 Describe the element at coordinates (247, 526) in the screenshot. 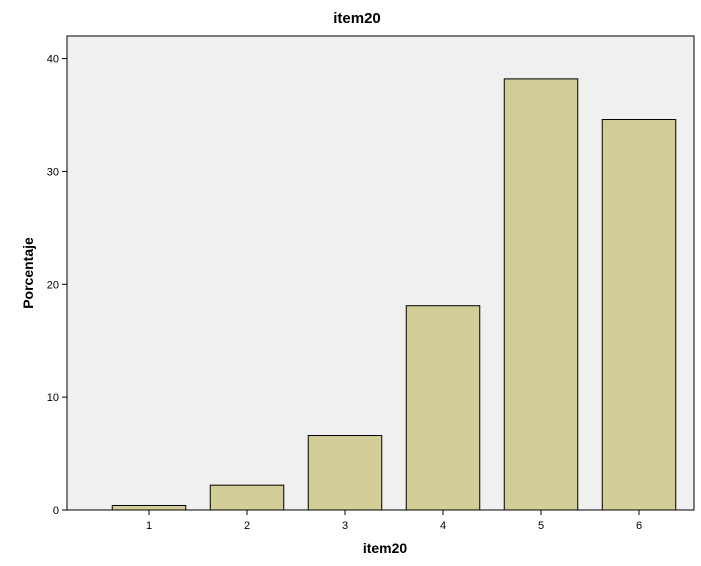

I see `x-tick-label: 2` at that location.